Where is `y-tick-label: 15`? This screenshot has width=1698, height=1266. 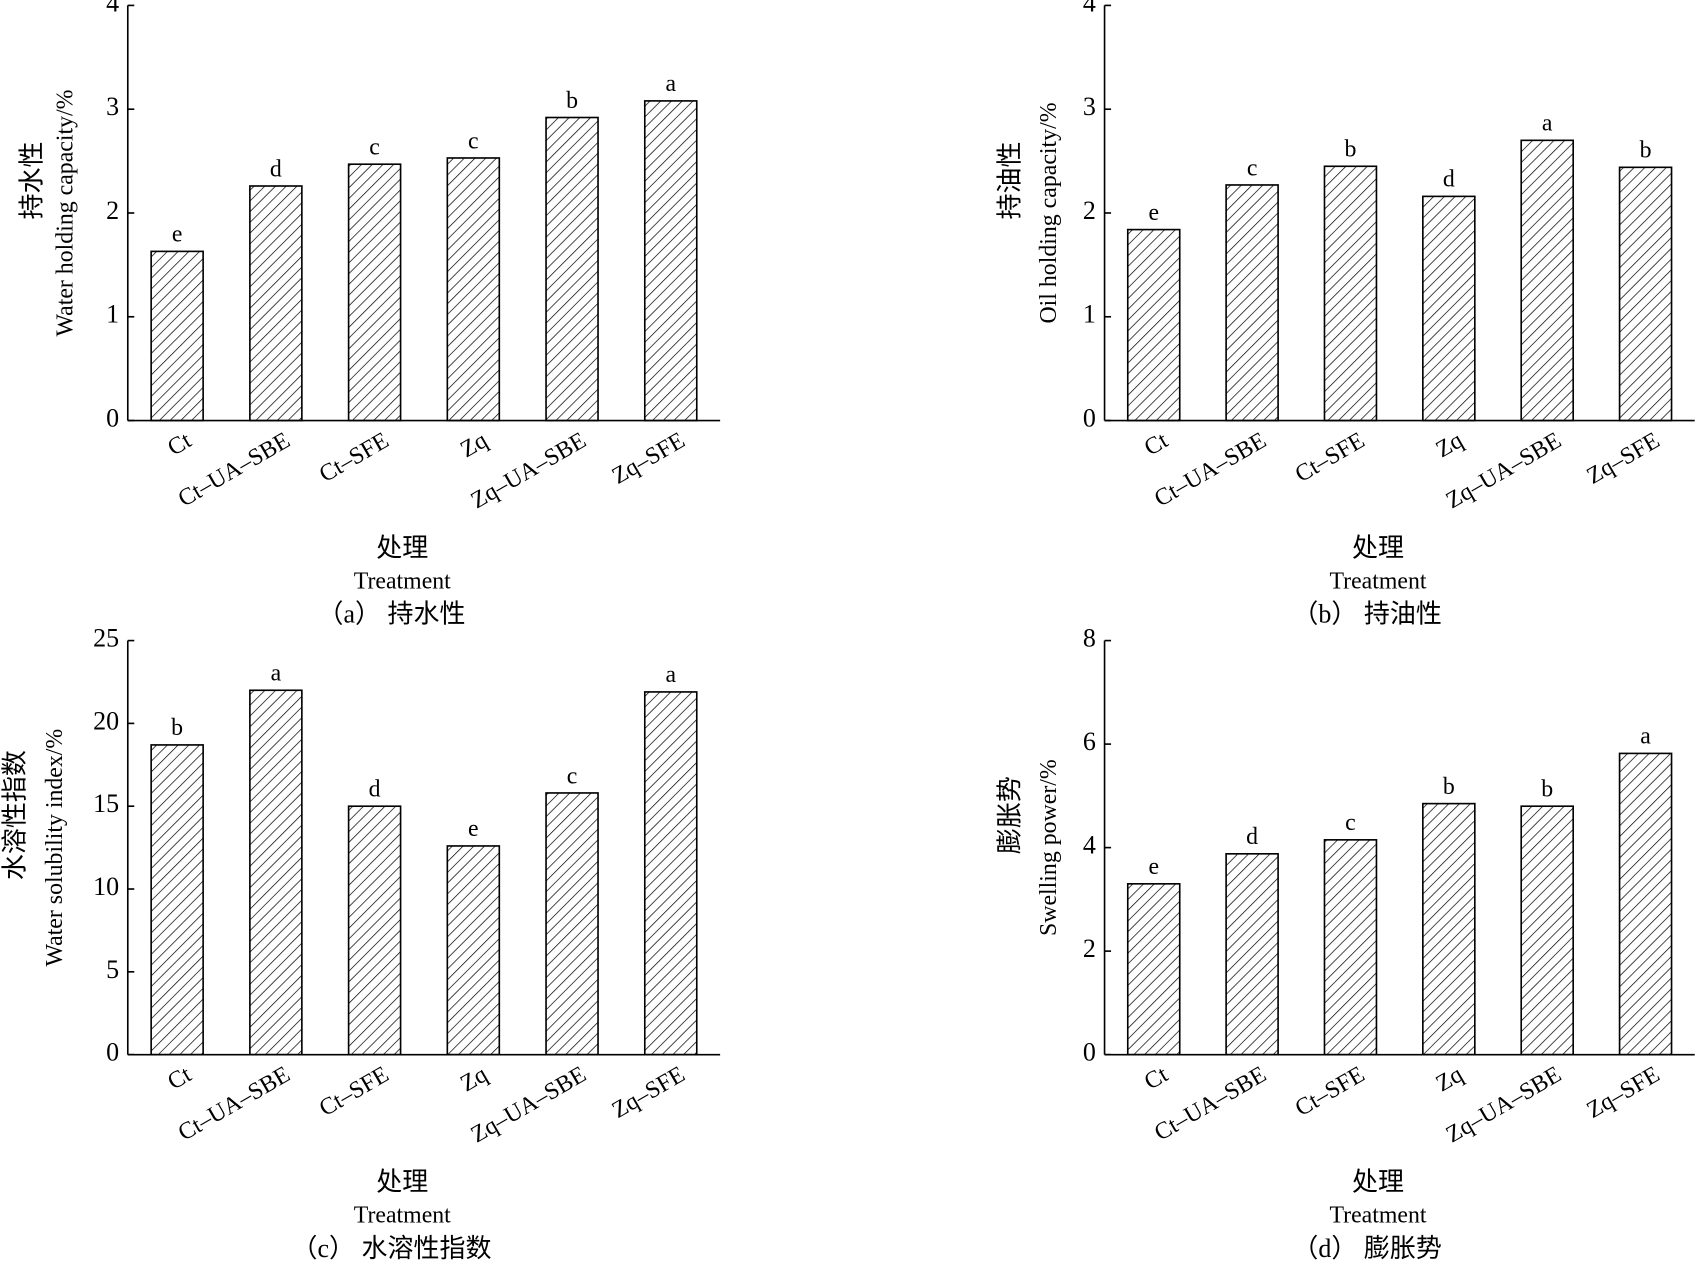 y-tick-label: 15 is located at coordinates (106, 803).